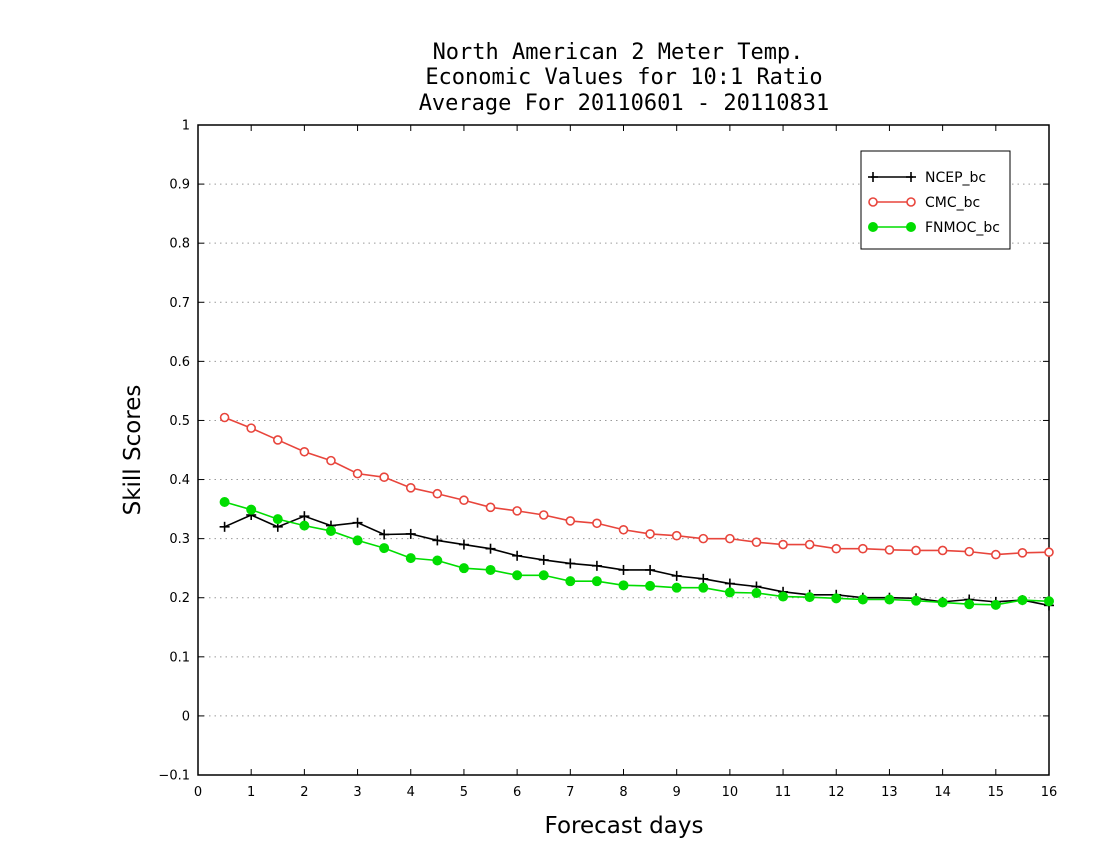 The height and width of the screenshot is (850, 1100). Describe the element at coordinates (962, 228) in the screenshot. I see `legend-label: FNMOC_bc` at that location.